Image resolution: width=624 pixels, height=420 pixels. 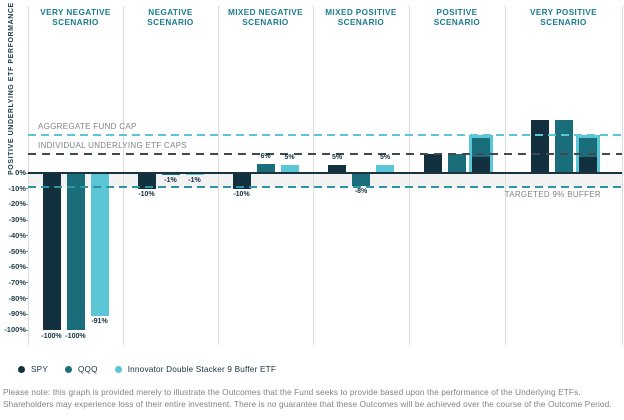 I want to click on y-tick-label: -40%, so click(x=17, y=235).